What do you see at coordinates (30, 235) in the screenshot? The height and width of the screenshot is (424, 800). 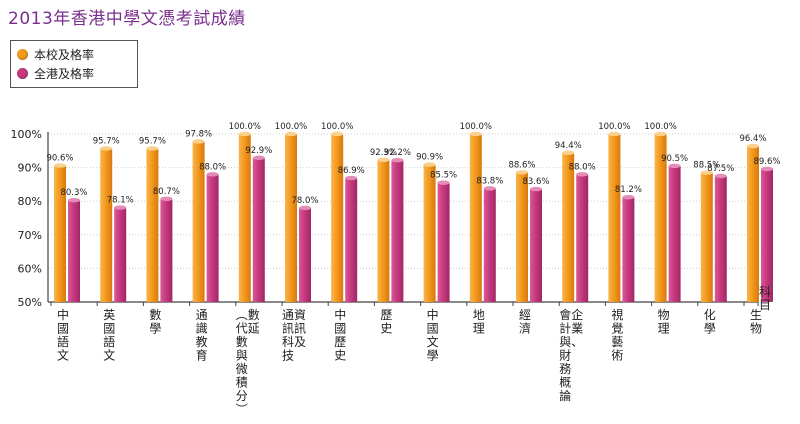 I see `y-tick-label: 70%` at bounding box center [30, 235].